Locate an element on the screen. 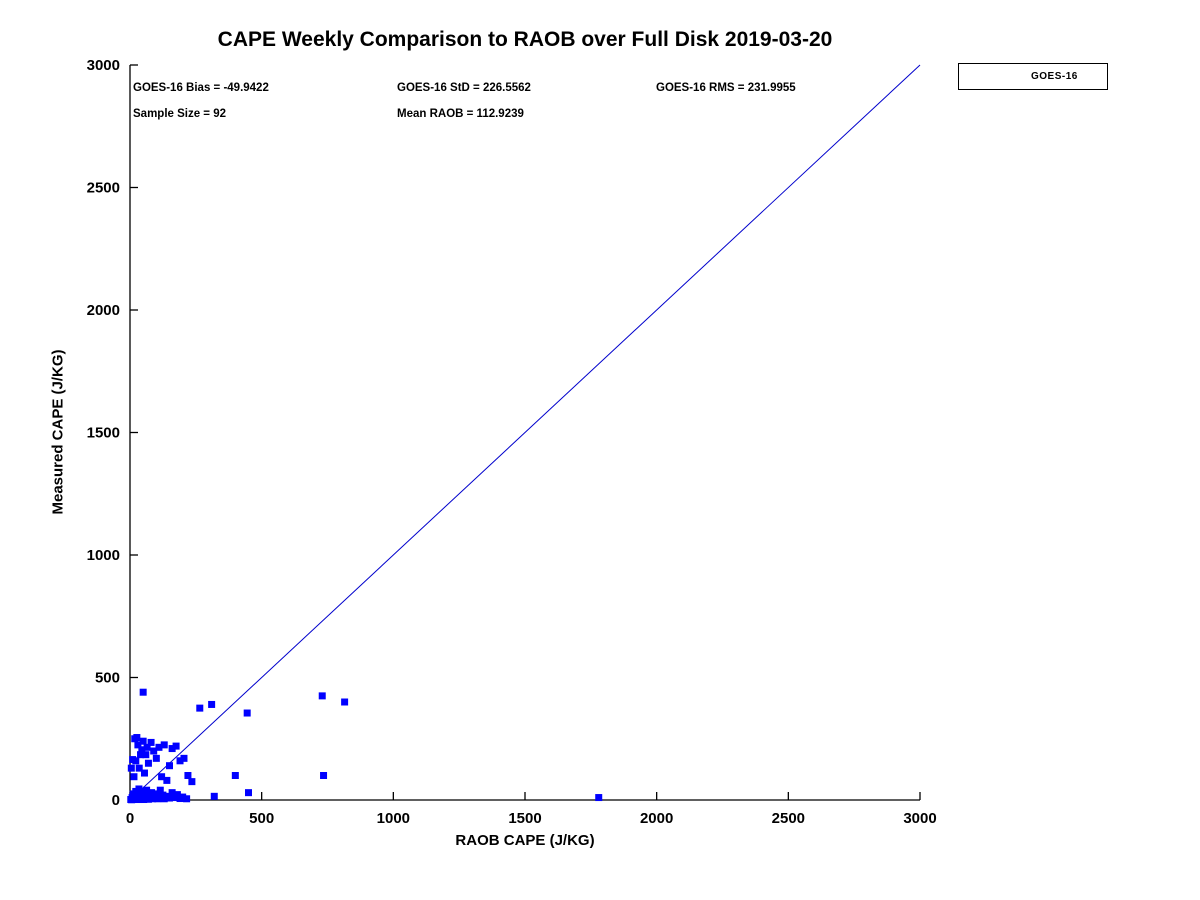 Image resolution: width=1200 pixels, height=900 pixels. y-tick-label: 500 is located at coordinates (107, 678).